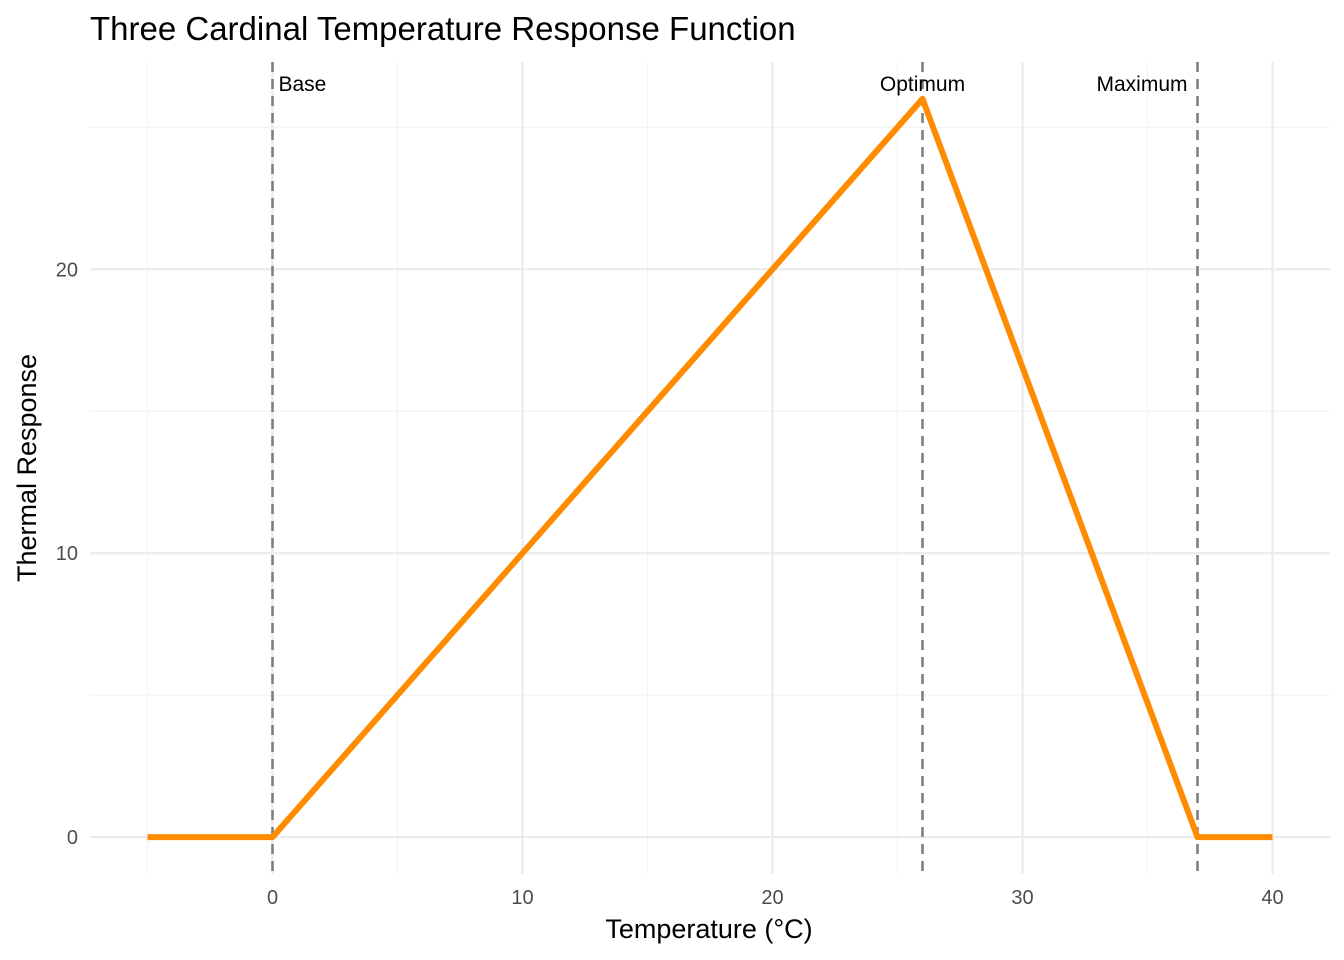 Image resolution: width=1344 pixels, height=960 pixels. Describe the element at coordinates (1022, 898) in the screenshot. I see `x-tick-label: 30` at that location.